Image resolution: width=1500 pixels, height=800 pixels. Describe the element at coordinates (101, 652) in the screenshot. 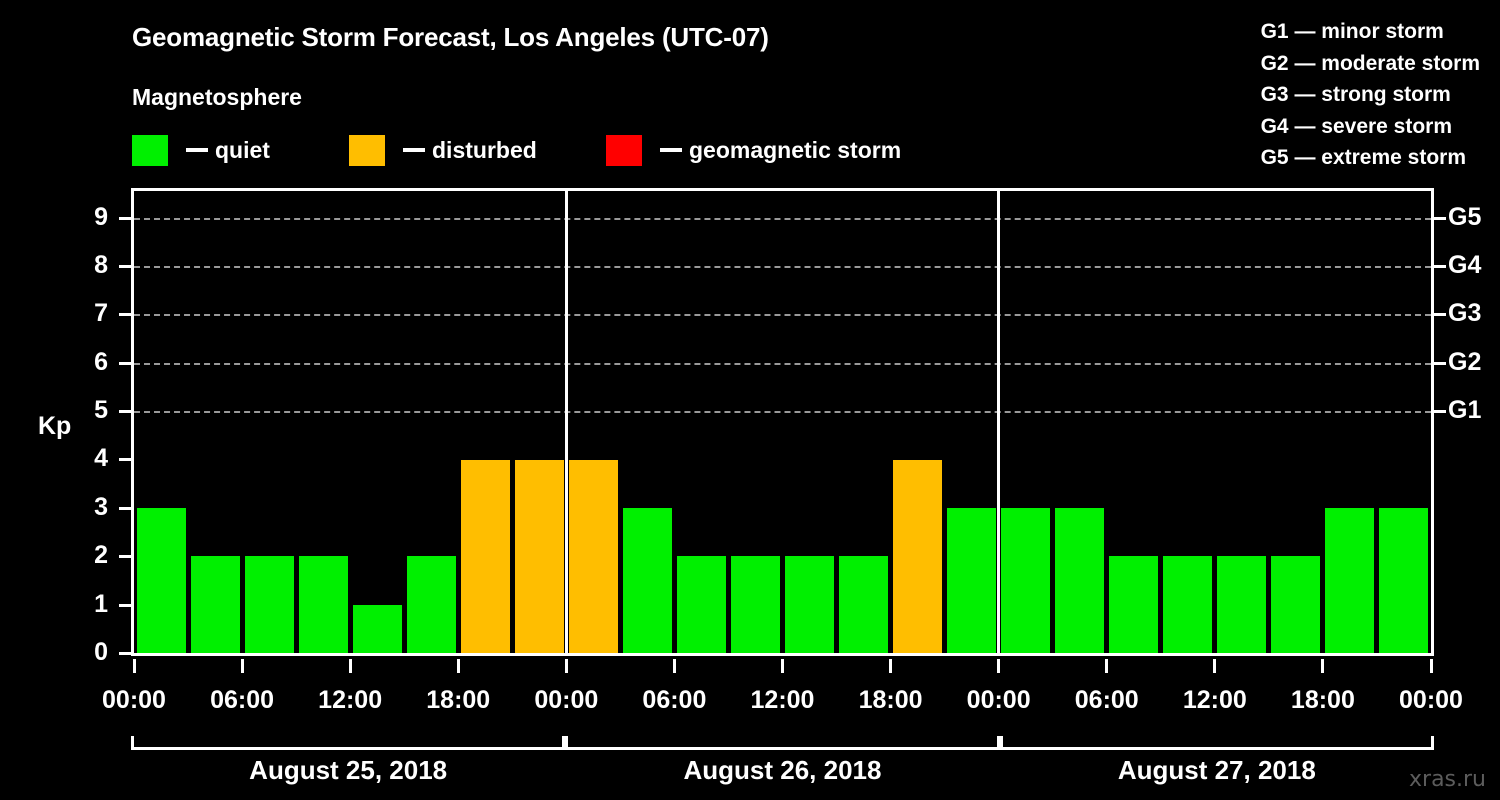

I see `y-tick-label-0: 0` at that location.